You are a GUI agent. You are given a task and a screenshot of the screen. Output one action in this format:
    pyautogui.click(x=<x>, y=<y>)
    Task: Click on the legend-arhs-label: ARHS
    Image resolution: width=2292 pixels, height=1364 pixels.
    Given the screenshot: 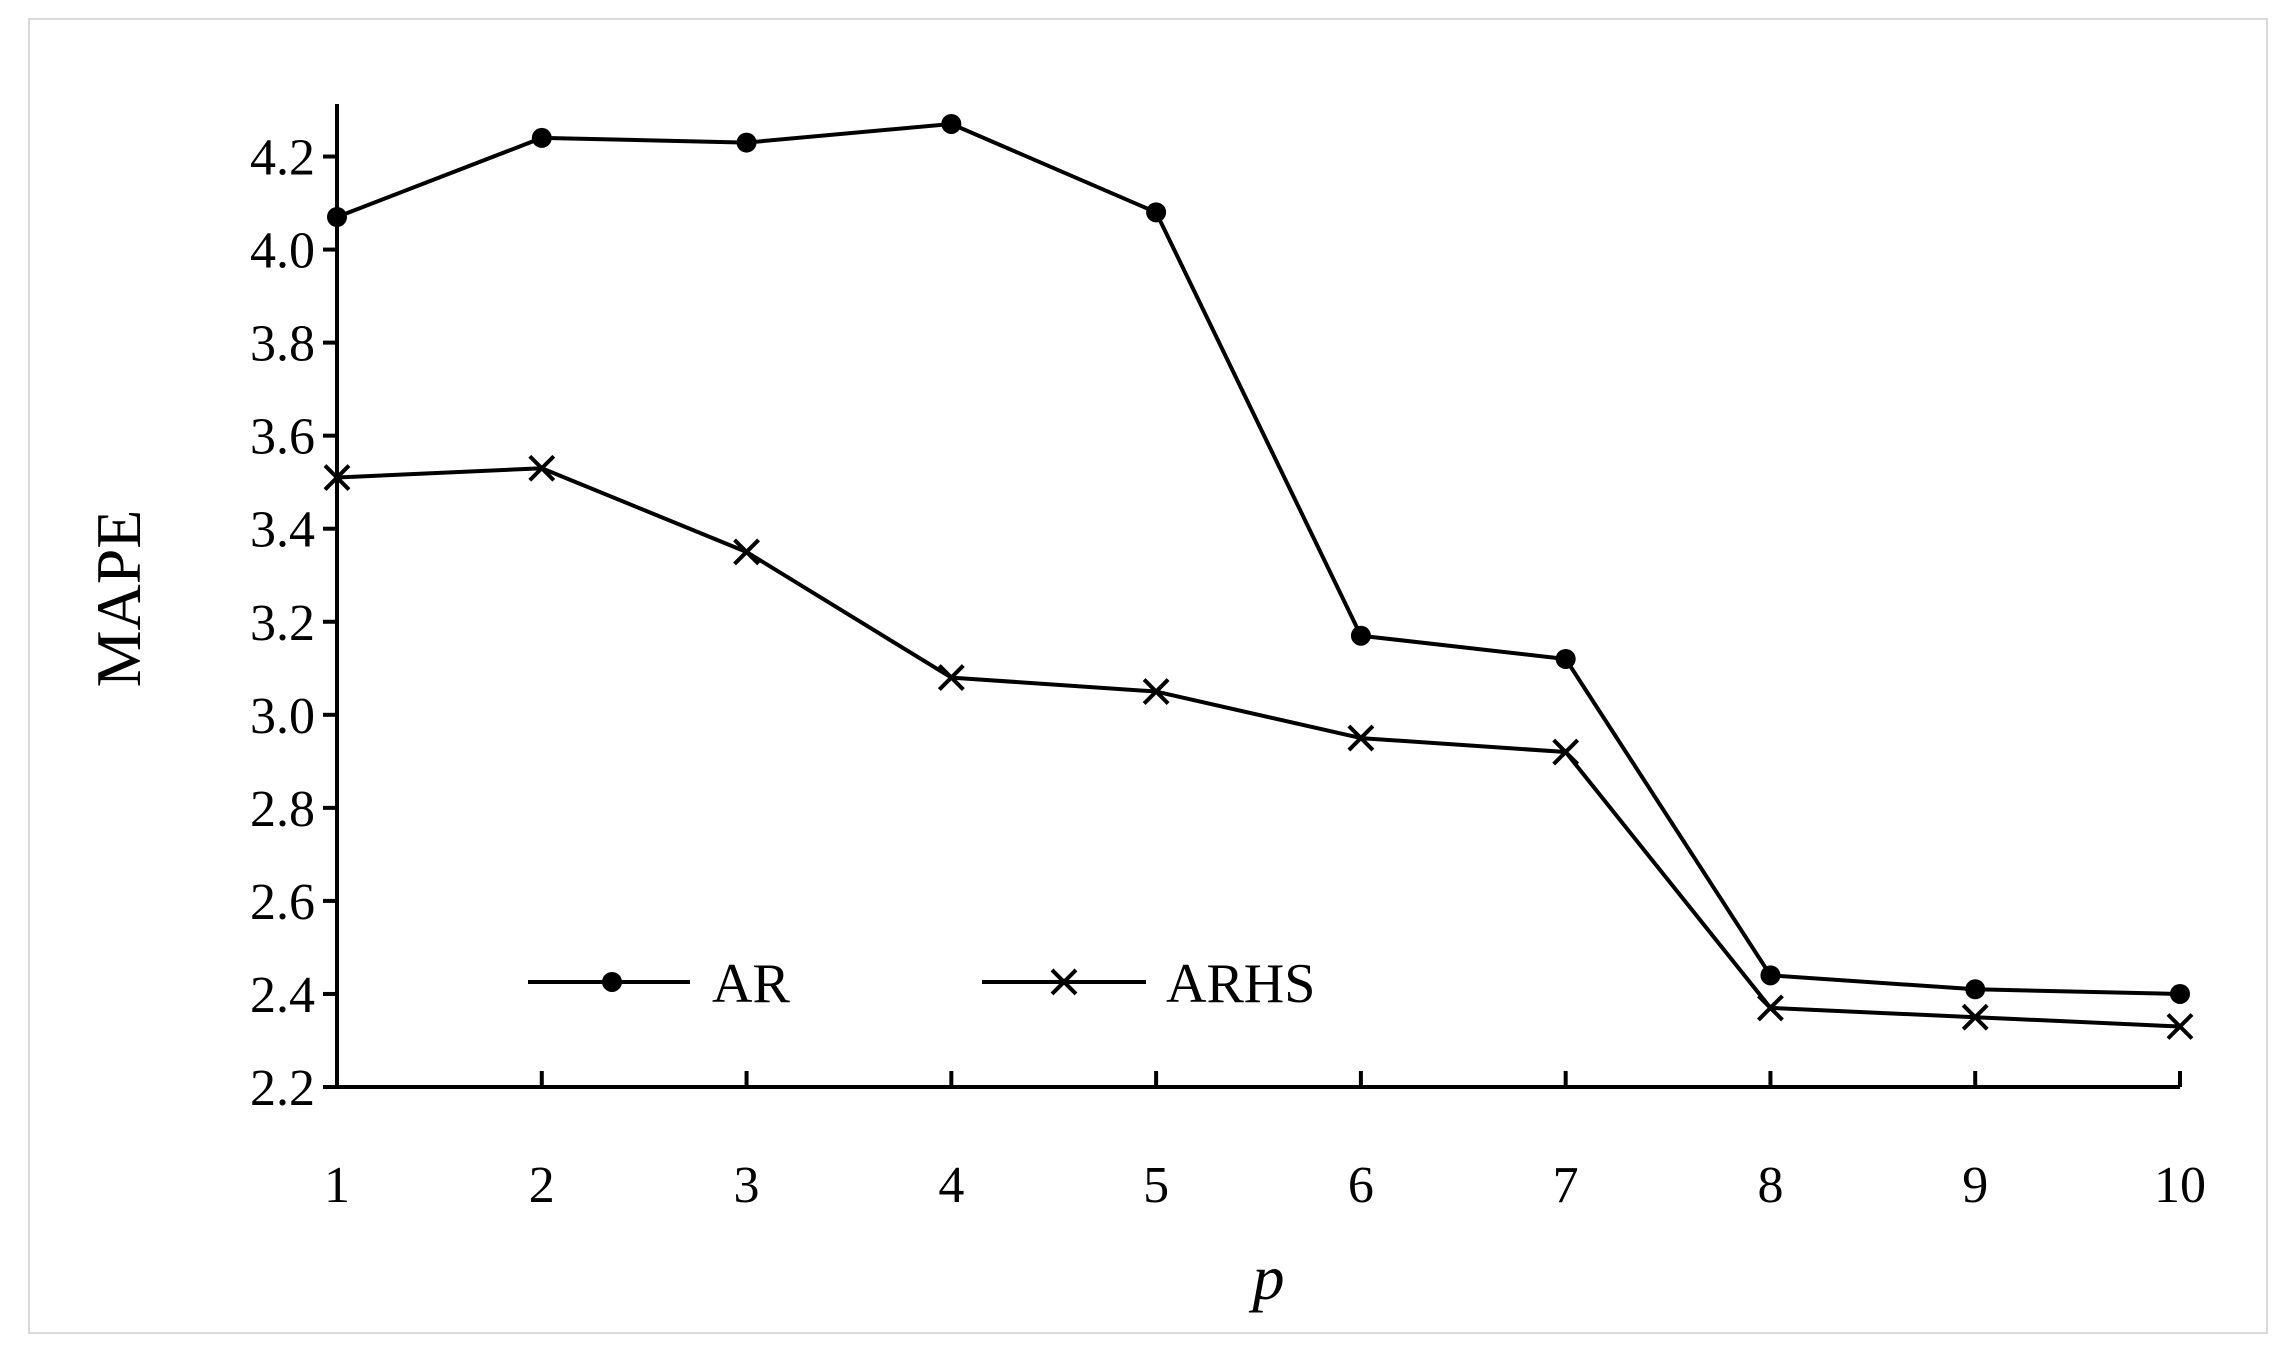 What is the action you would take?
    pyautogui.click(x=1240, y=984)
    